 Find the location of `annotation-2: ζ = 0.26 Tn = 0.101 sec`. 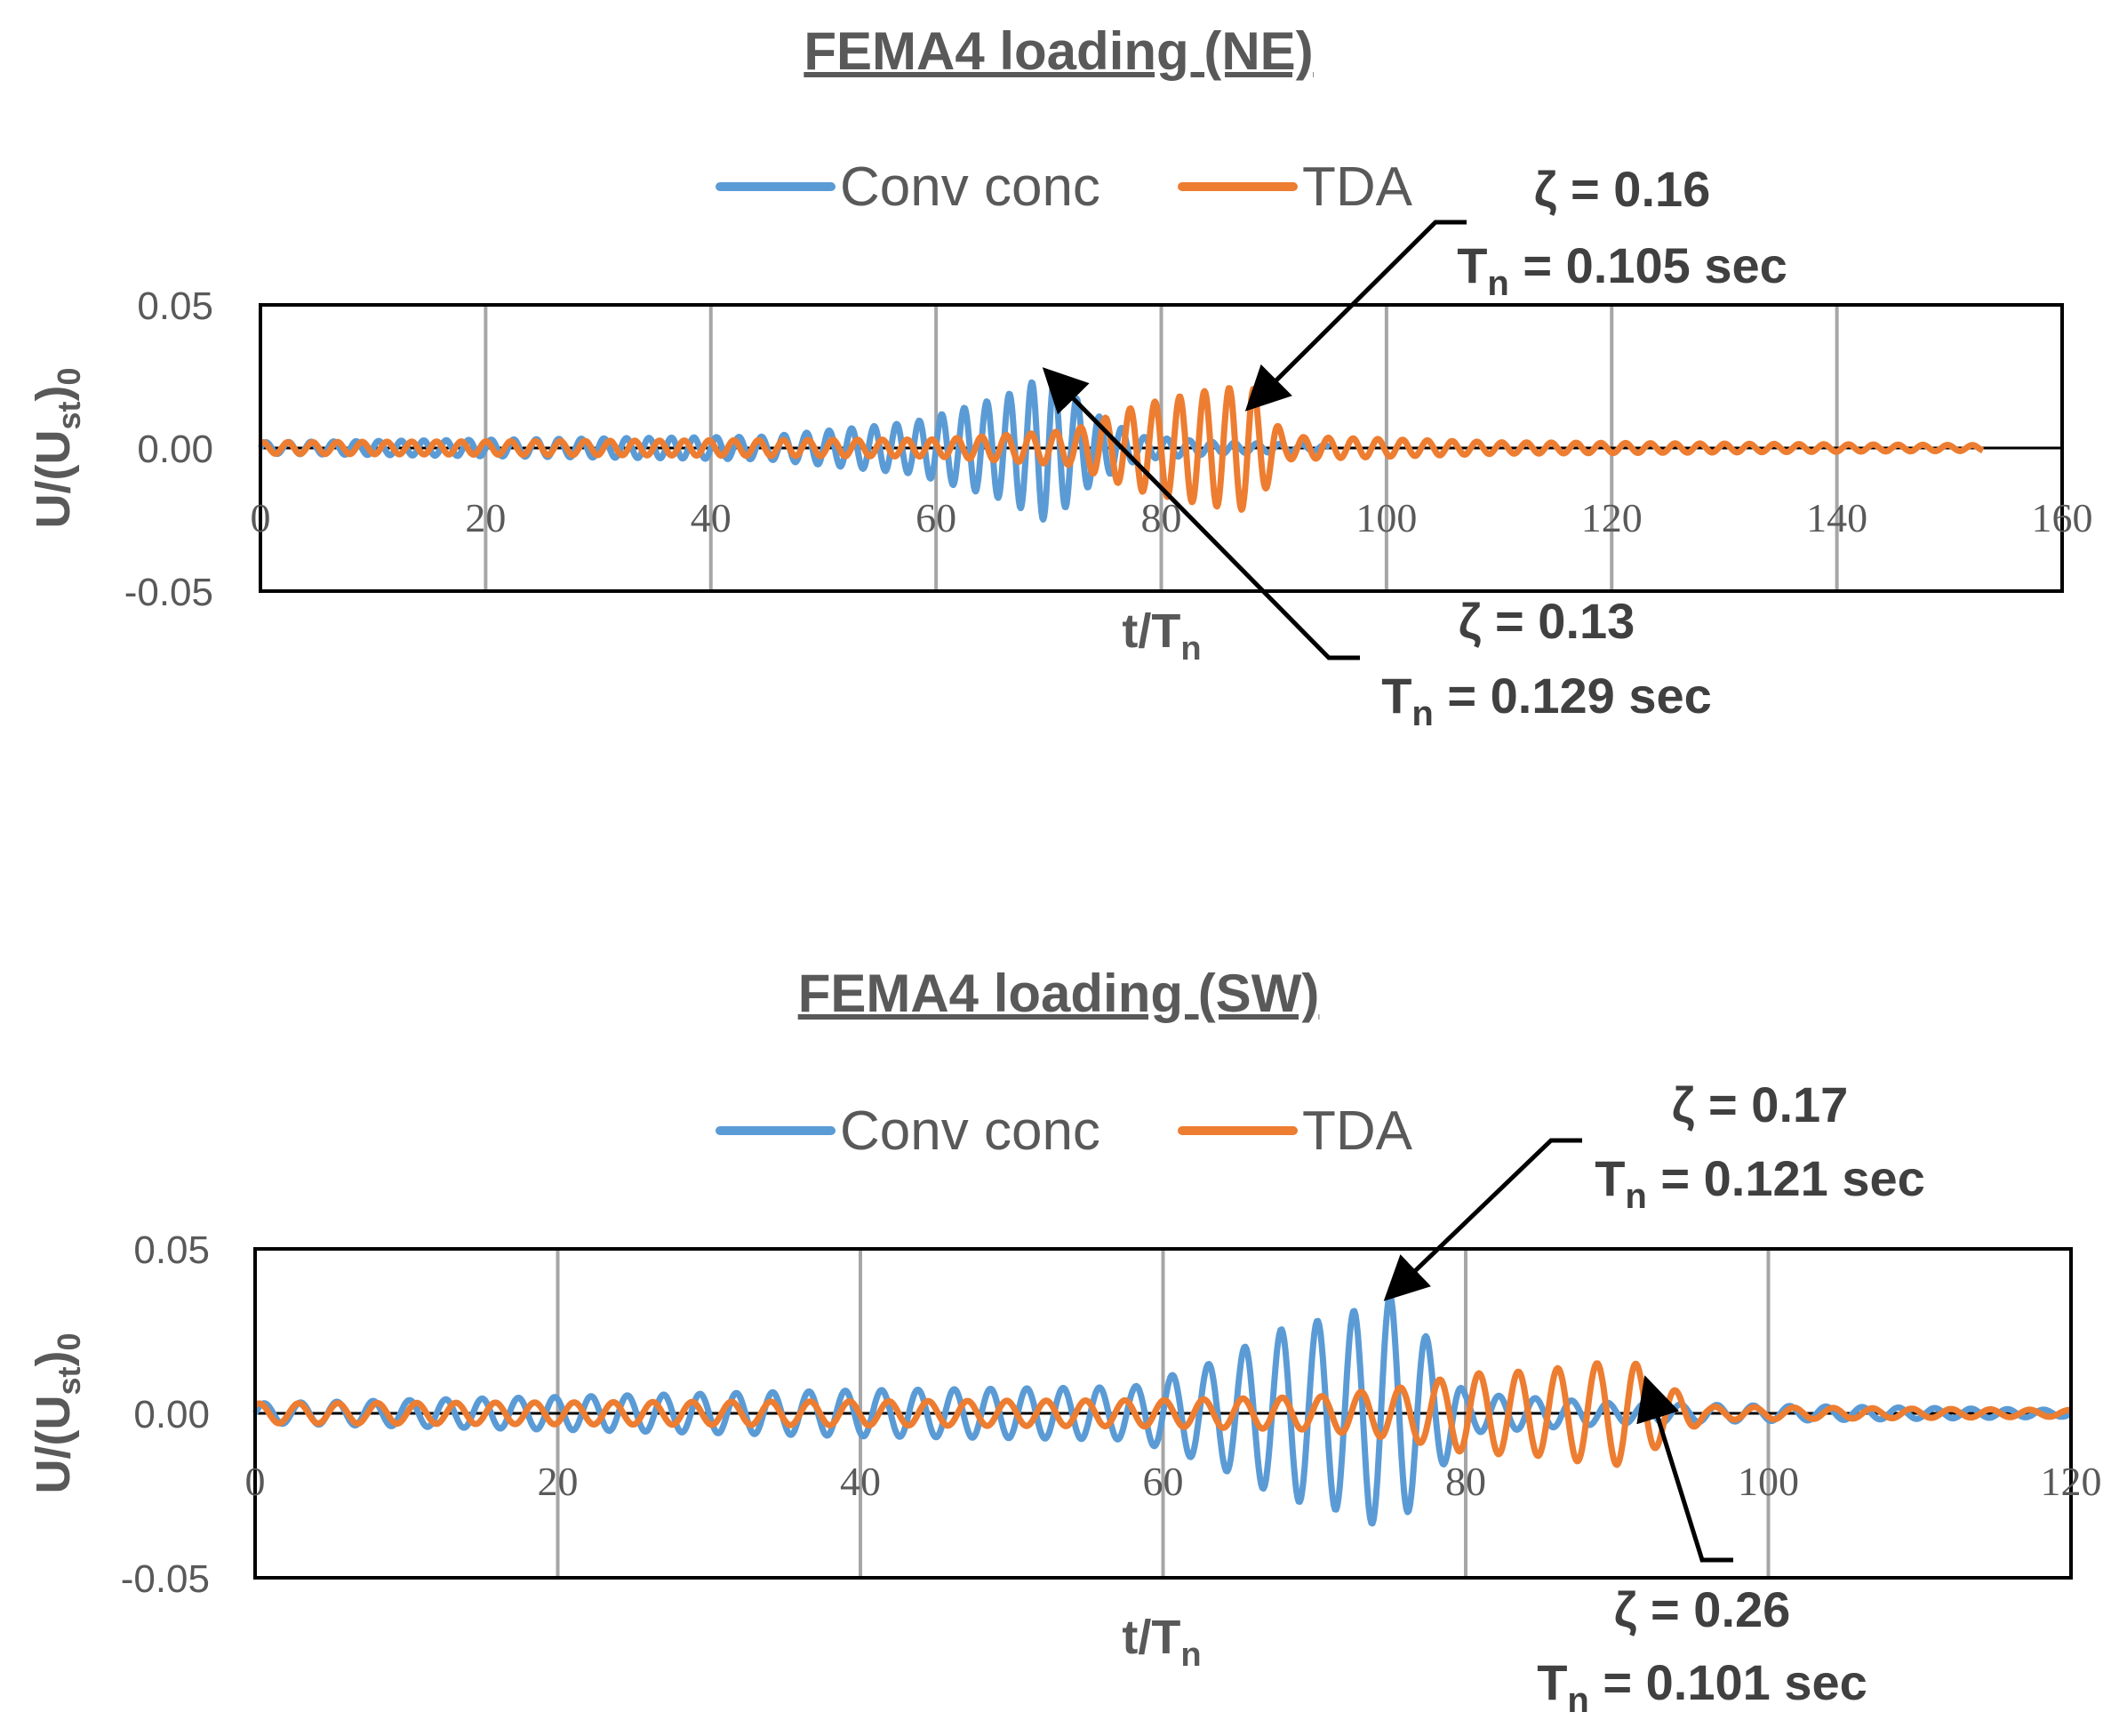

annotation-2: ζ = 0.26 Tn = 0.101 sec is located at coordinates (1702, 1547).